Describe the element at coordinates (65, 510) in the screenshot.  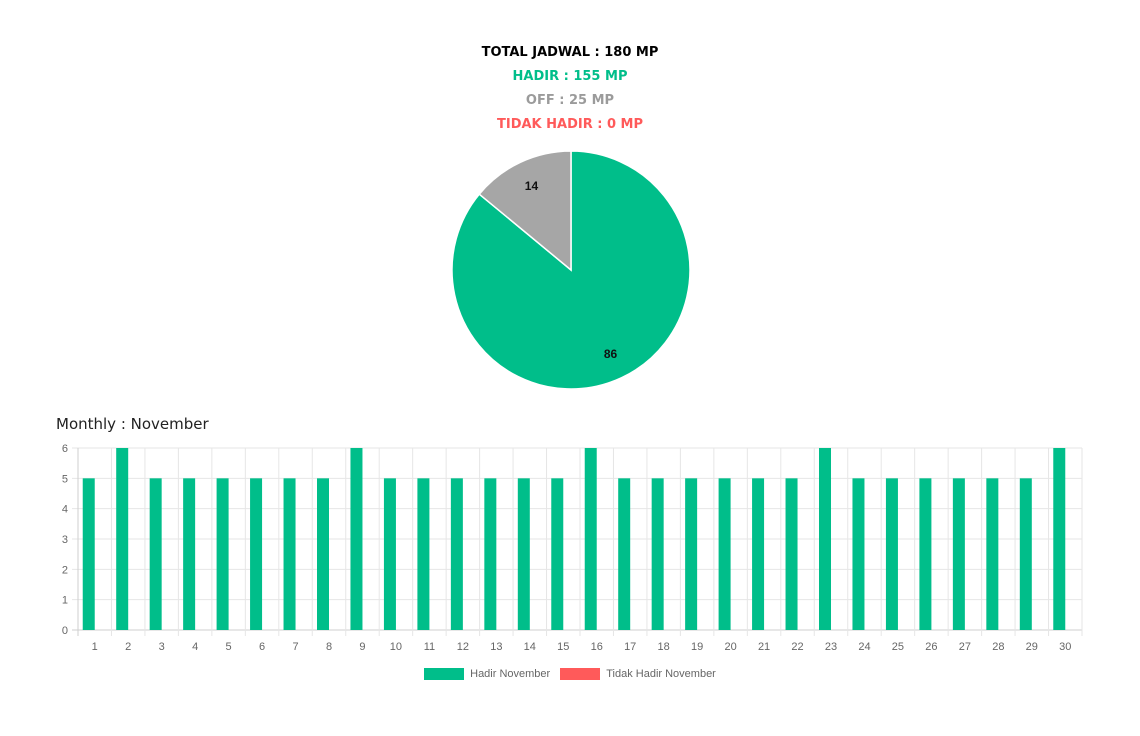
I see `y-tick-label: 4` at that location.